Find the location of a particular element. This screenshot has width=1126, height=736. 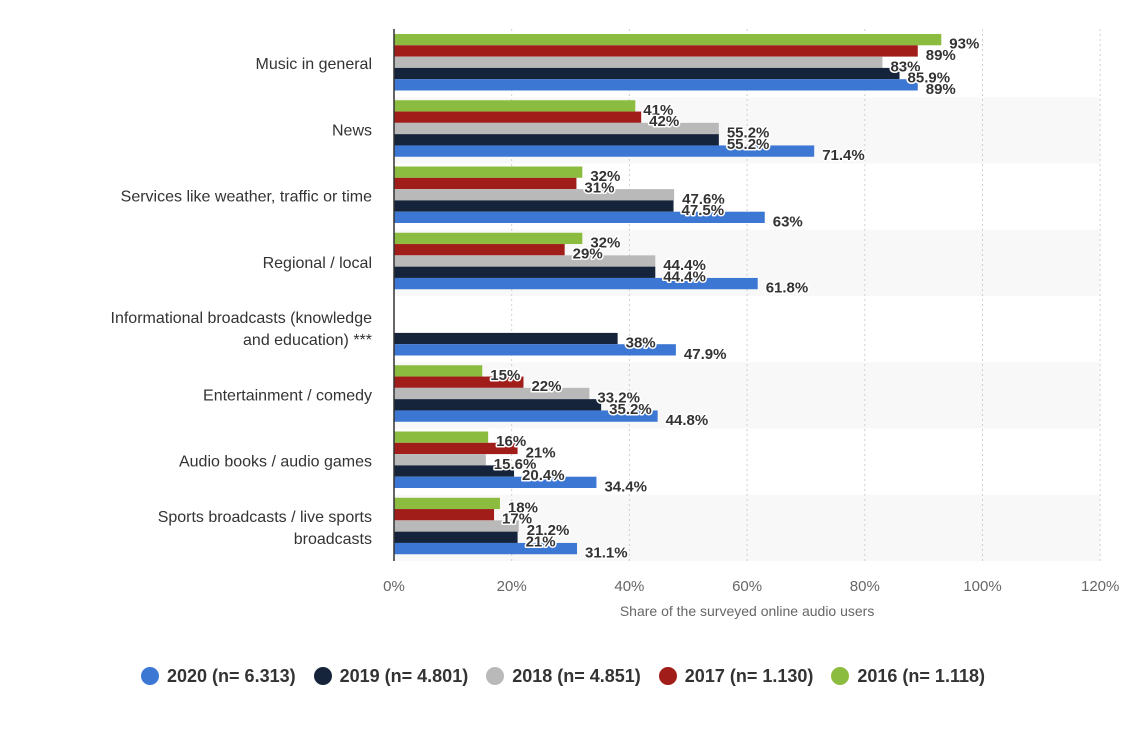

data-label: 17% is located at coordinates (517, 519).